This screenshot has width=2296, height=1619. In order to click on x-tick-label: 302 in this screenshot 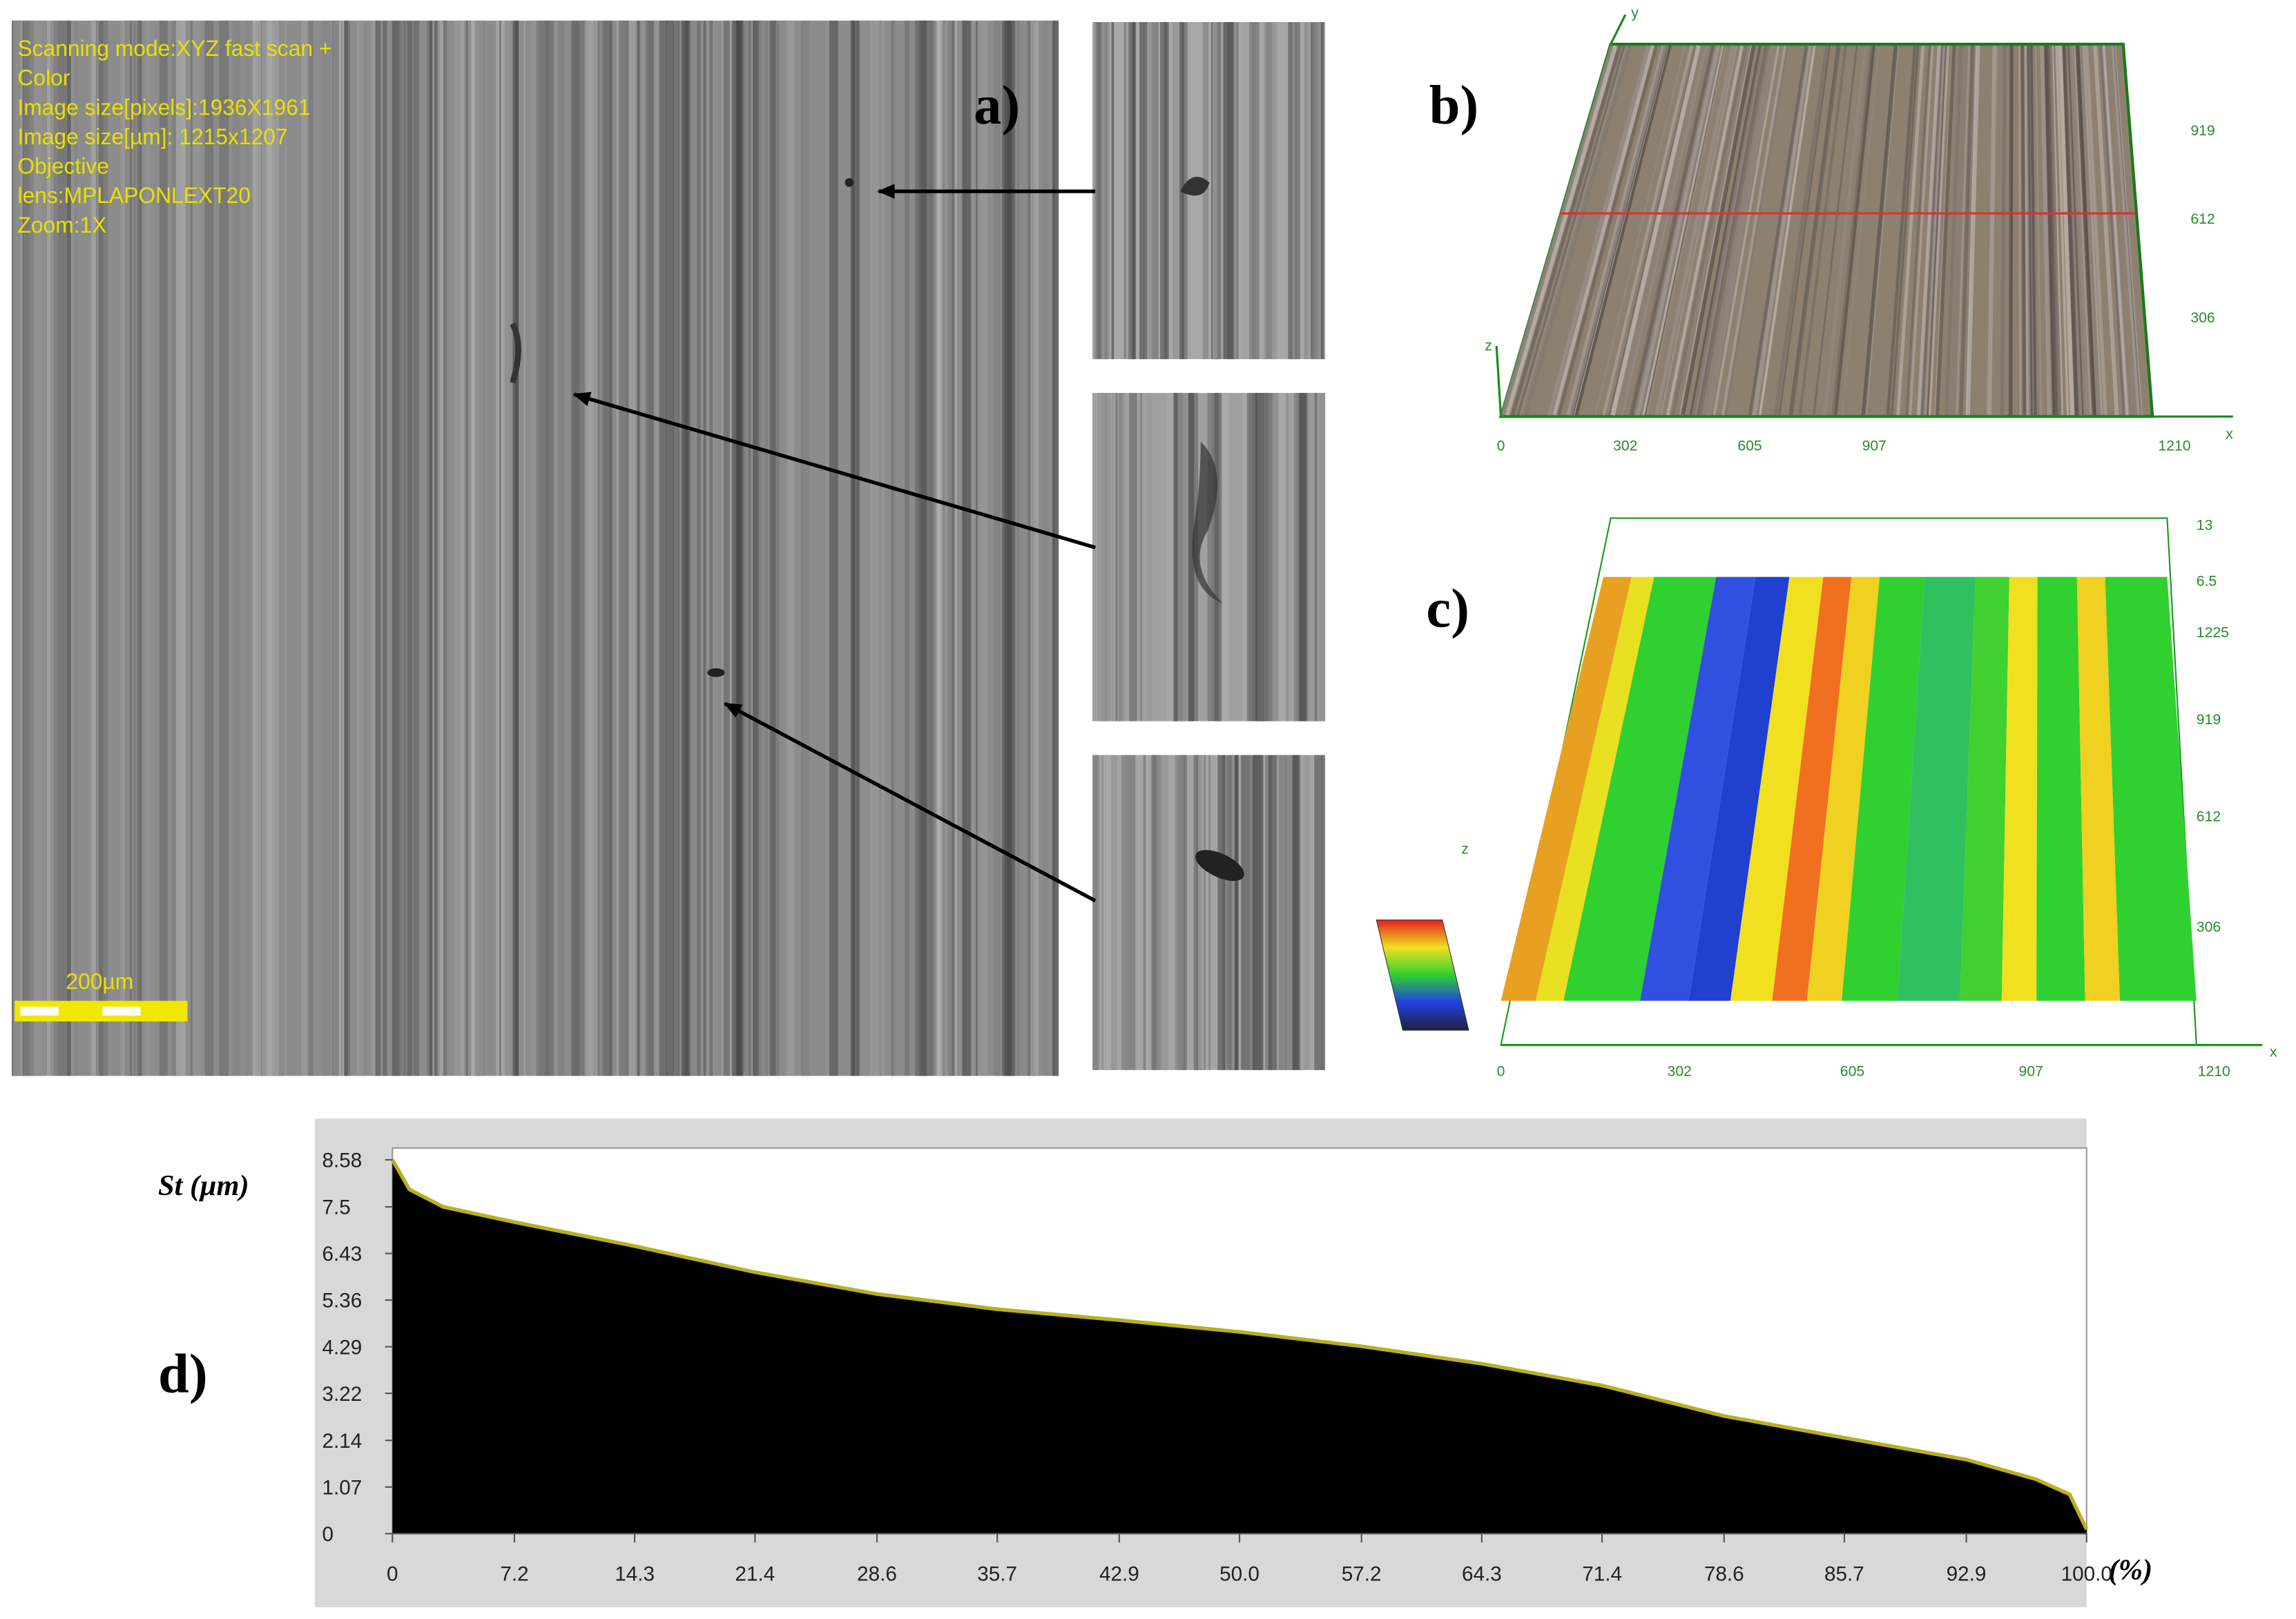, I will do `click(1625, 445)`.